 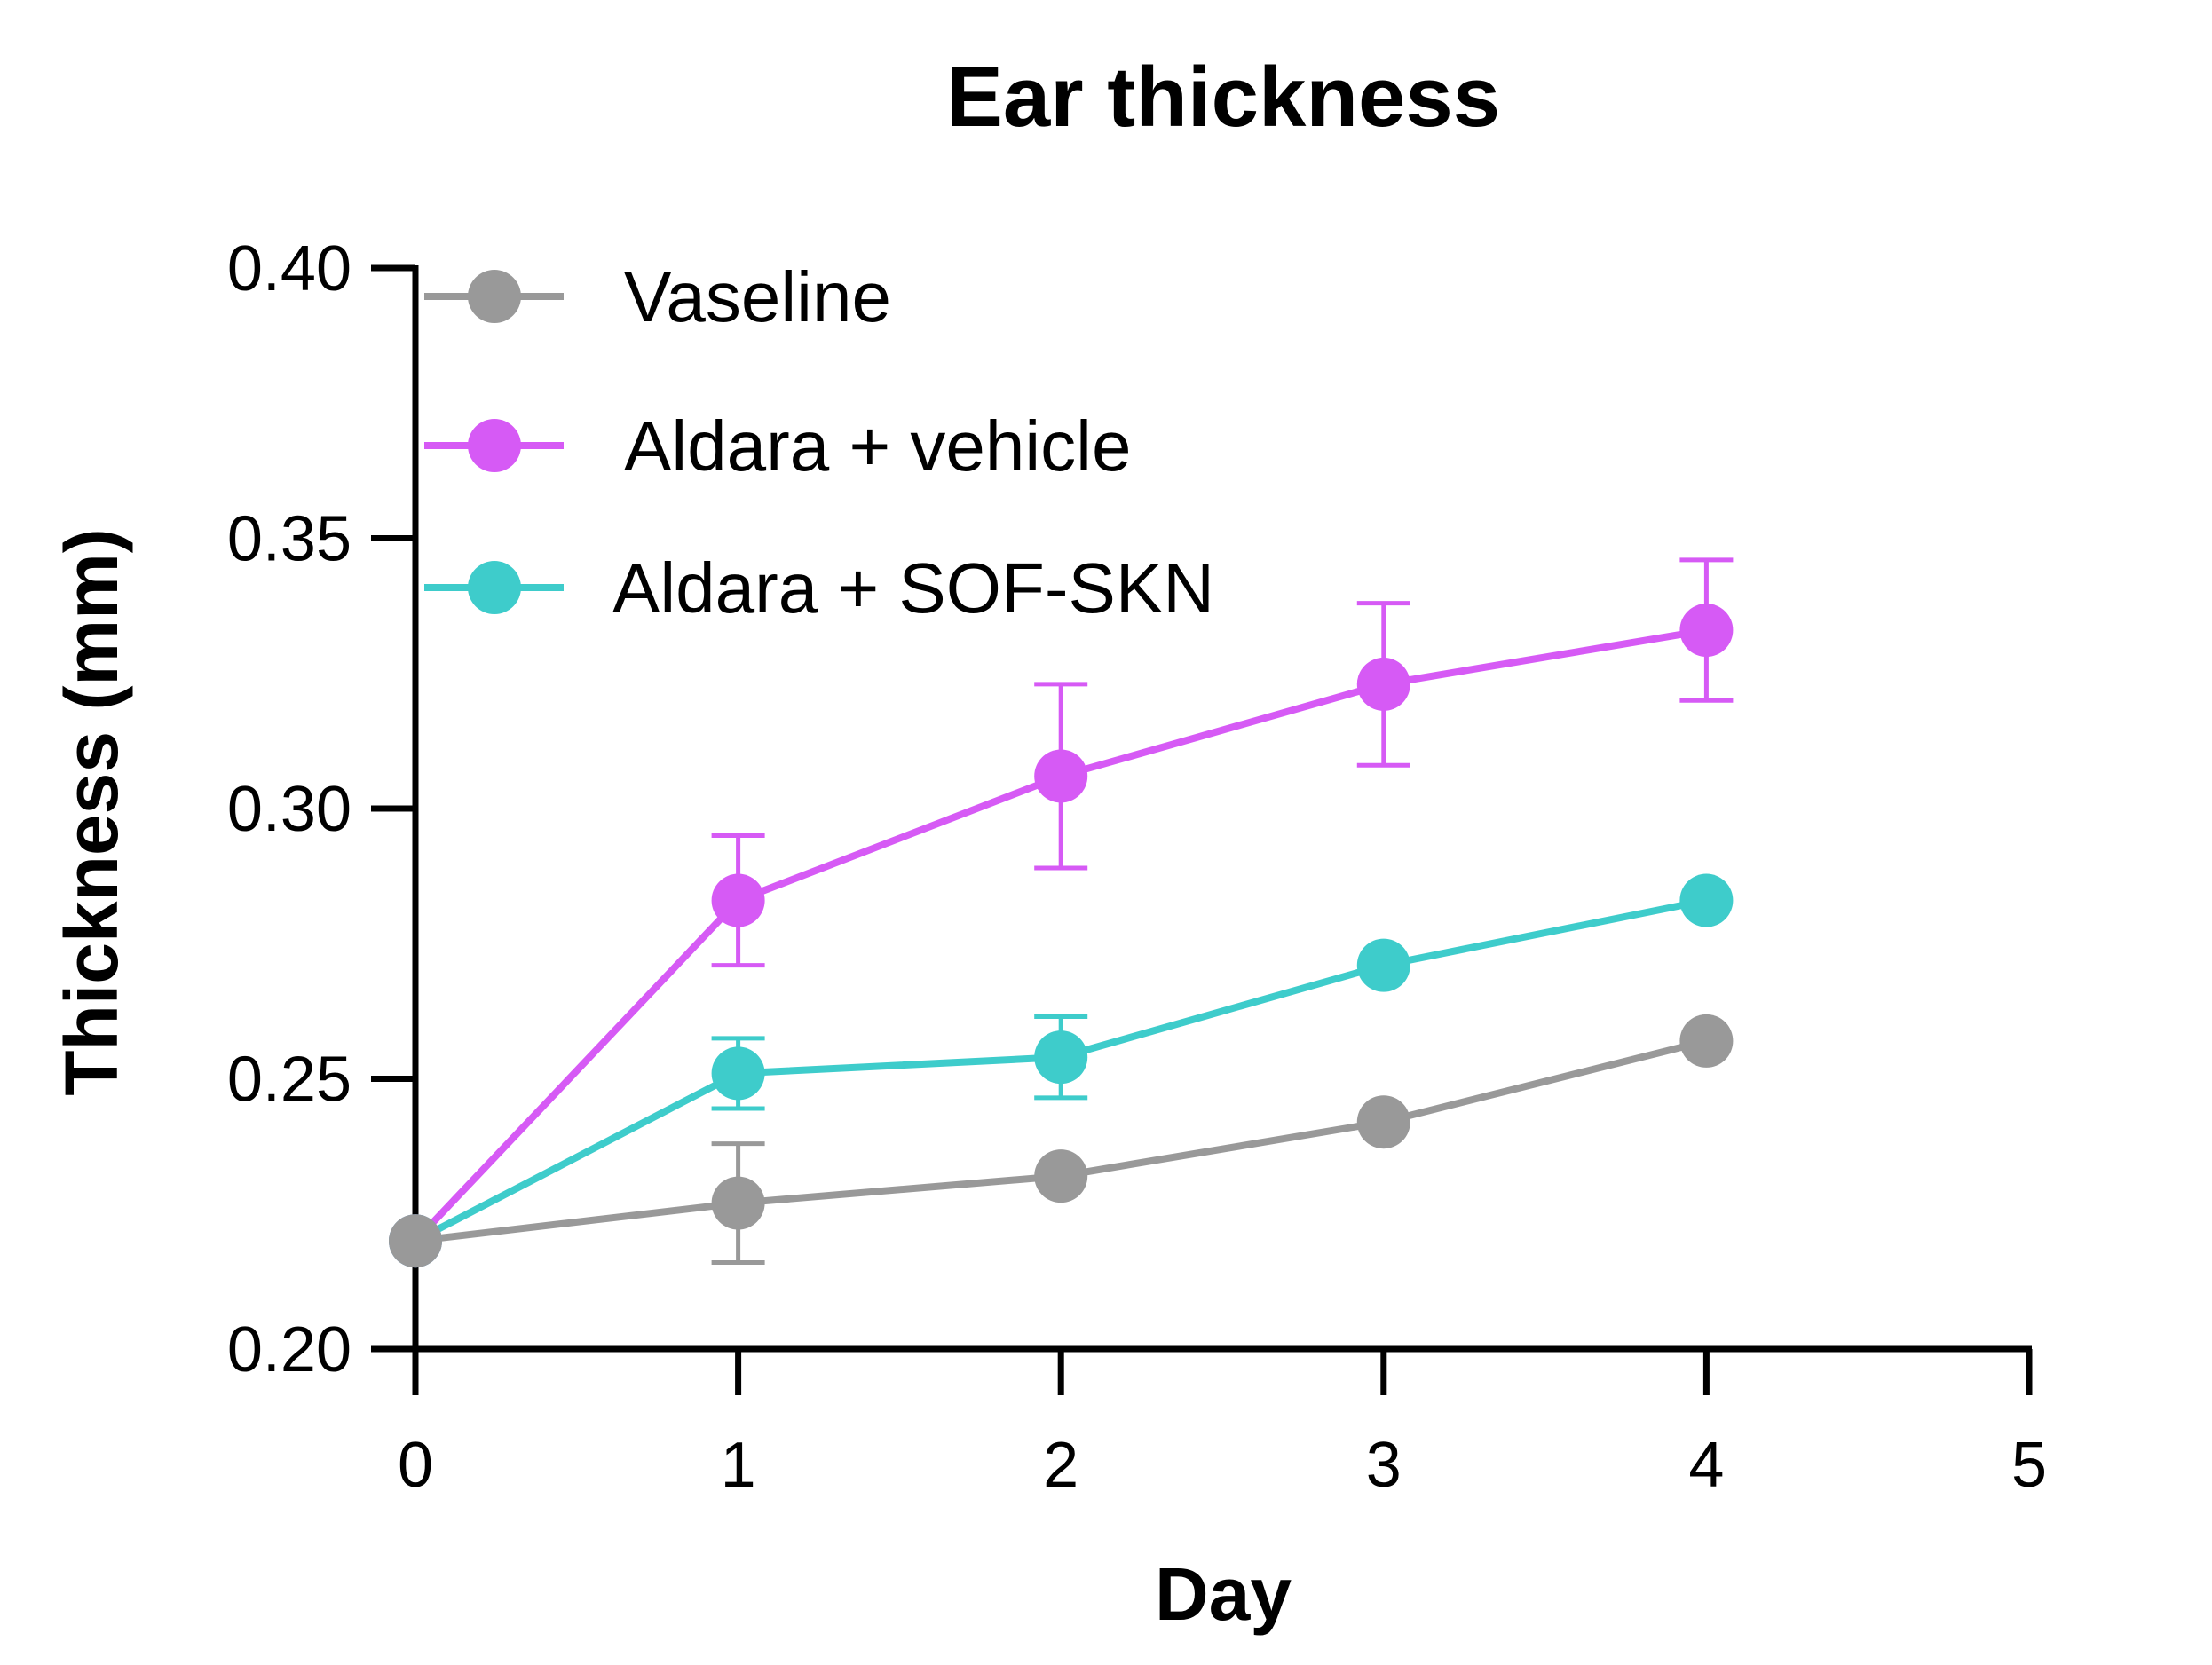 I want to click on legend: Vaseline Aldara + vehicle Aldara + SOF-SKN, so click(x=819, y=442).